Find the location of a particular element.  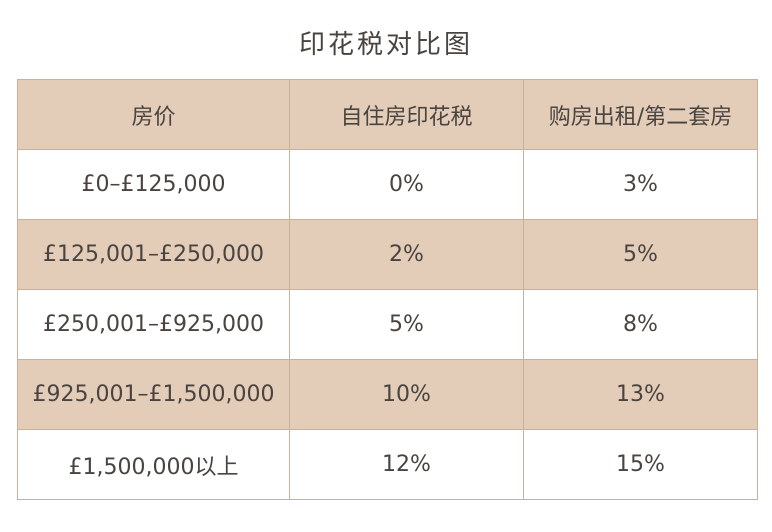

price-band-cell: £0–£125,000 is located at coordinates (153, 184).